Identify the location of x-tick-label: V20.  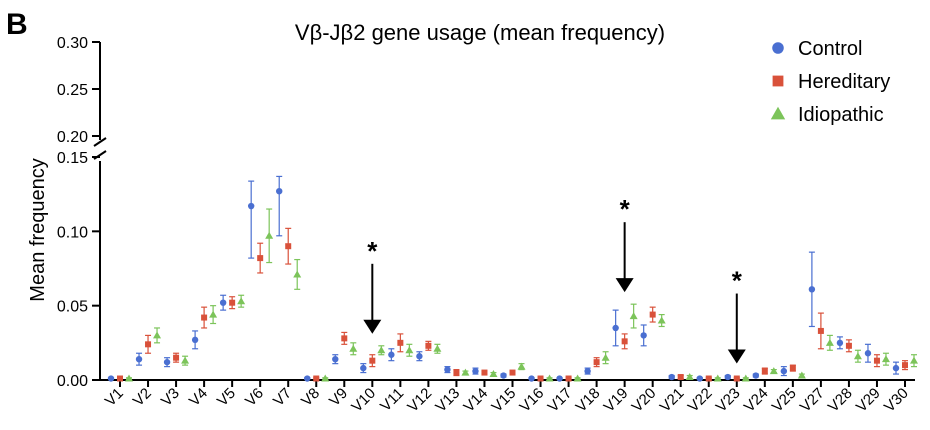
(644, 400).